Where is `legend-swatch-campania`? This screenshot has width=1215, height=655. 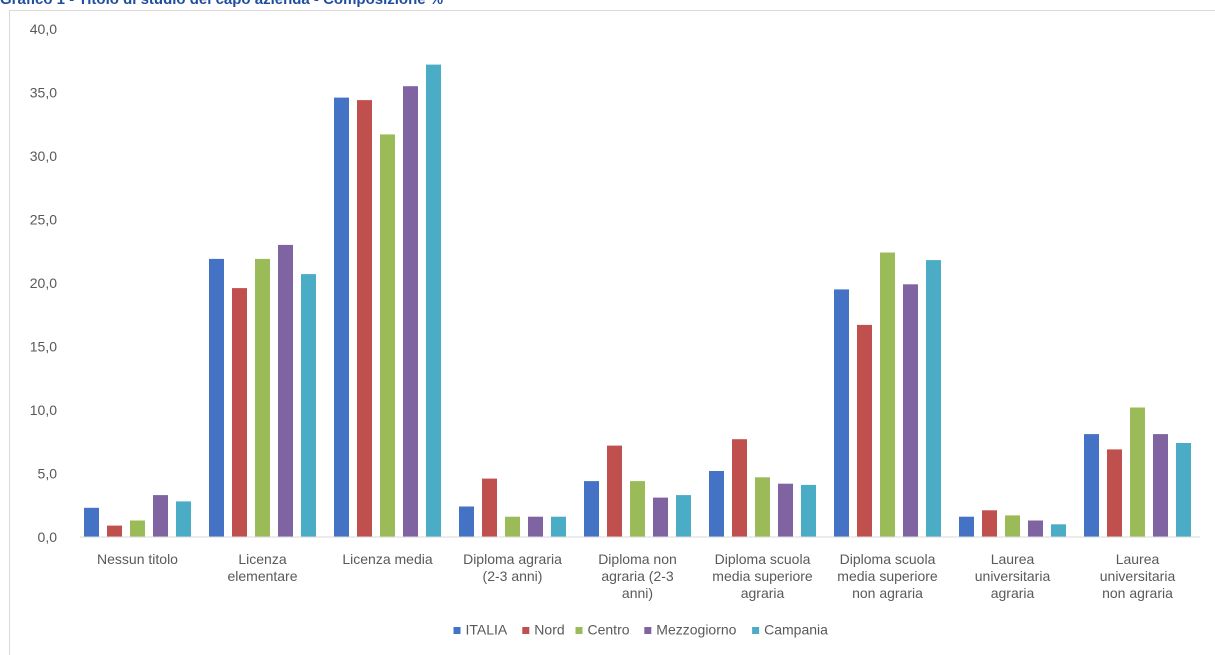 legend-swatch-campania is located at coordinates (756, 630).